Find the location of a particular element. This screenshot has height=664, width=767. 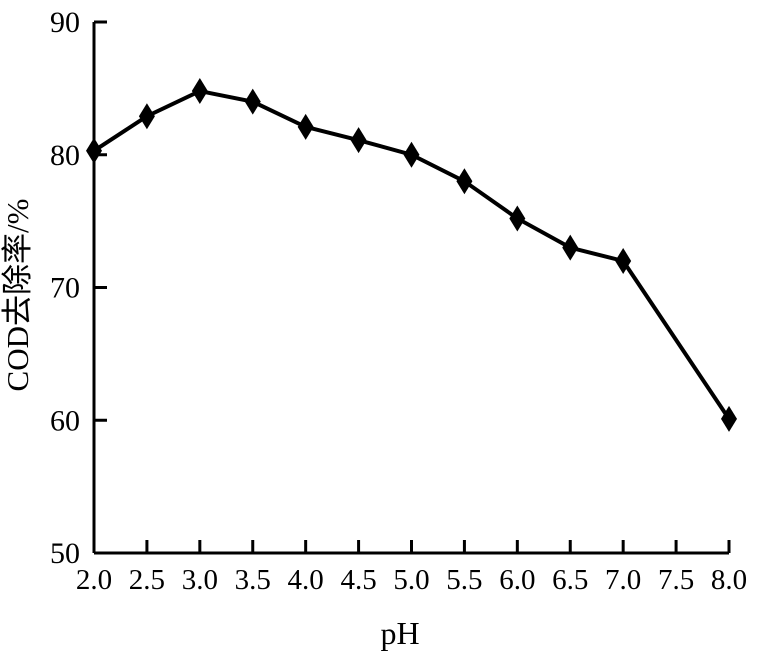

x-tick-label: 3.5 is located at coordinates (253, 580).